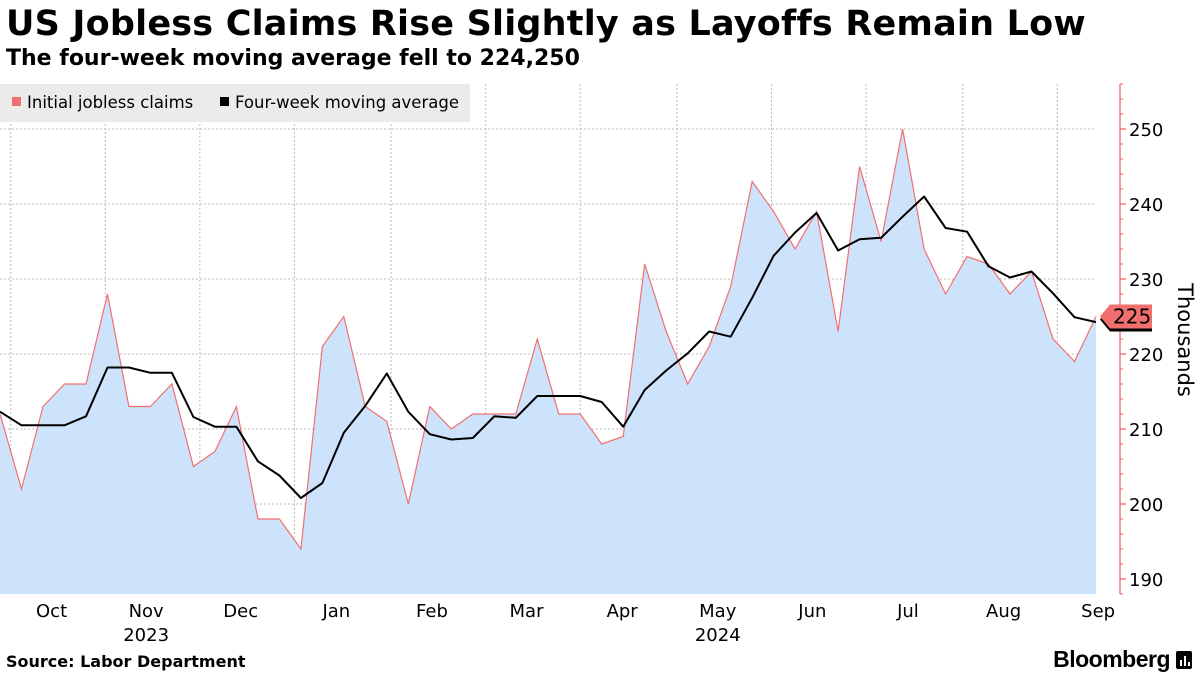 The width and height of the screenshot is (1200, 675). I want to click on y-tick-label-190: 190, so click(1146, 580).